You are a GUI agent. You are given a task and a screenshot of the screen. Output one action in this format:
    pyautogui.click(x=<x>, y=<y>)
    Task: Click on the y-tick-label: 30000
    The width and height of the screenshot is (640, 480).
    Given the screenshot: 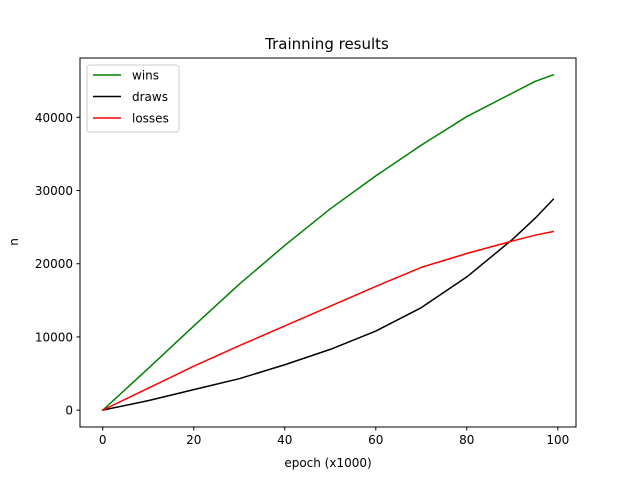 What is the action you would take?
    pyautogui.click(x=54, y=191)
    